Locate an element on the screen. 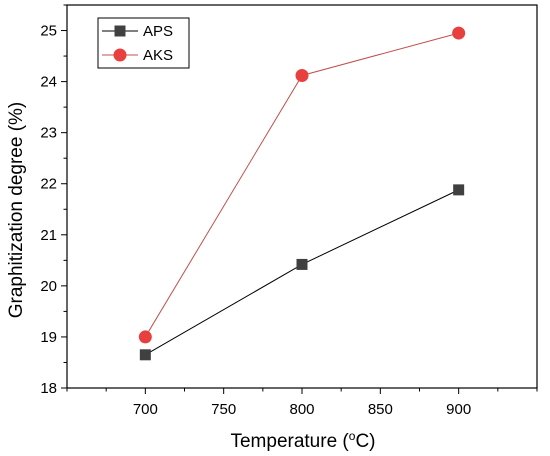  x-axis-title: Temperature (oC) is located at coordinates (302, 440).